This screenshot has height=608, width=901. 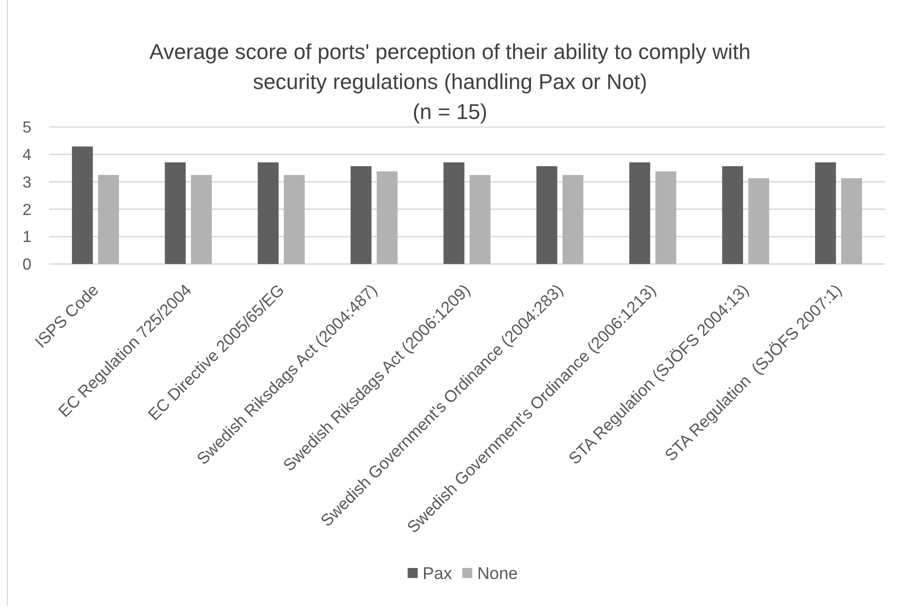 What do you see at coordinates (437, 573) in the screenshot?
I see `legend-label: Pax` at bounding box center [437, 573].